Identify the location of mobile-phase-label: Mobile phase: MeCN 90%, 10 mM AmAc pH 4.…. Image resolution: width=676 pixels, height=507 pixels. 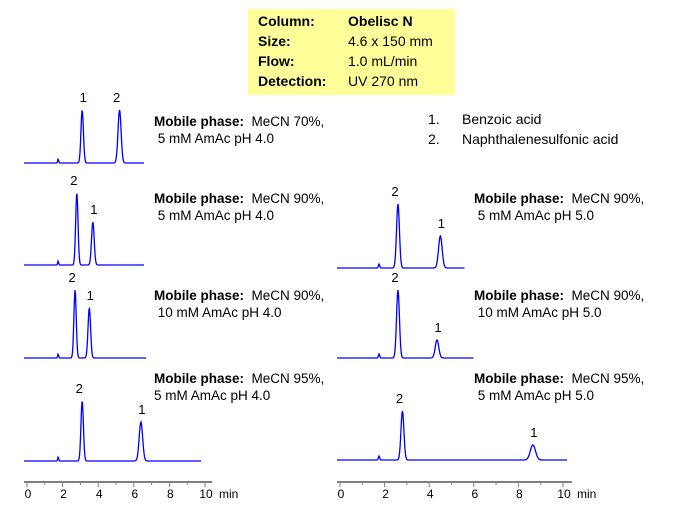
(239, 304).